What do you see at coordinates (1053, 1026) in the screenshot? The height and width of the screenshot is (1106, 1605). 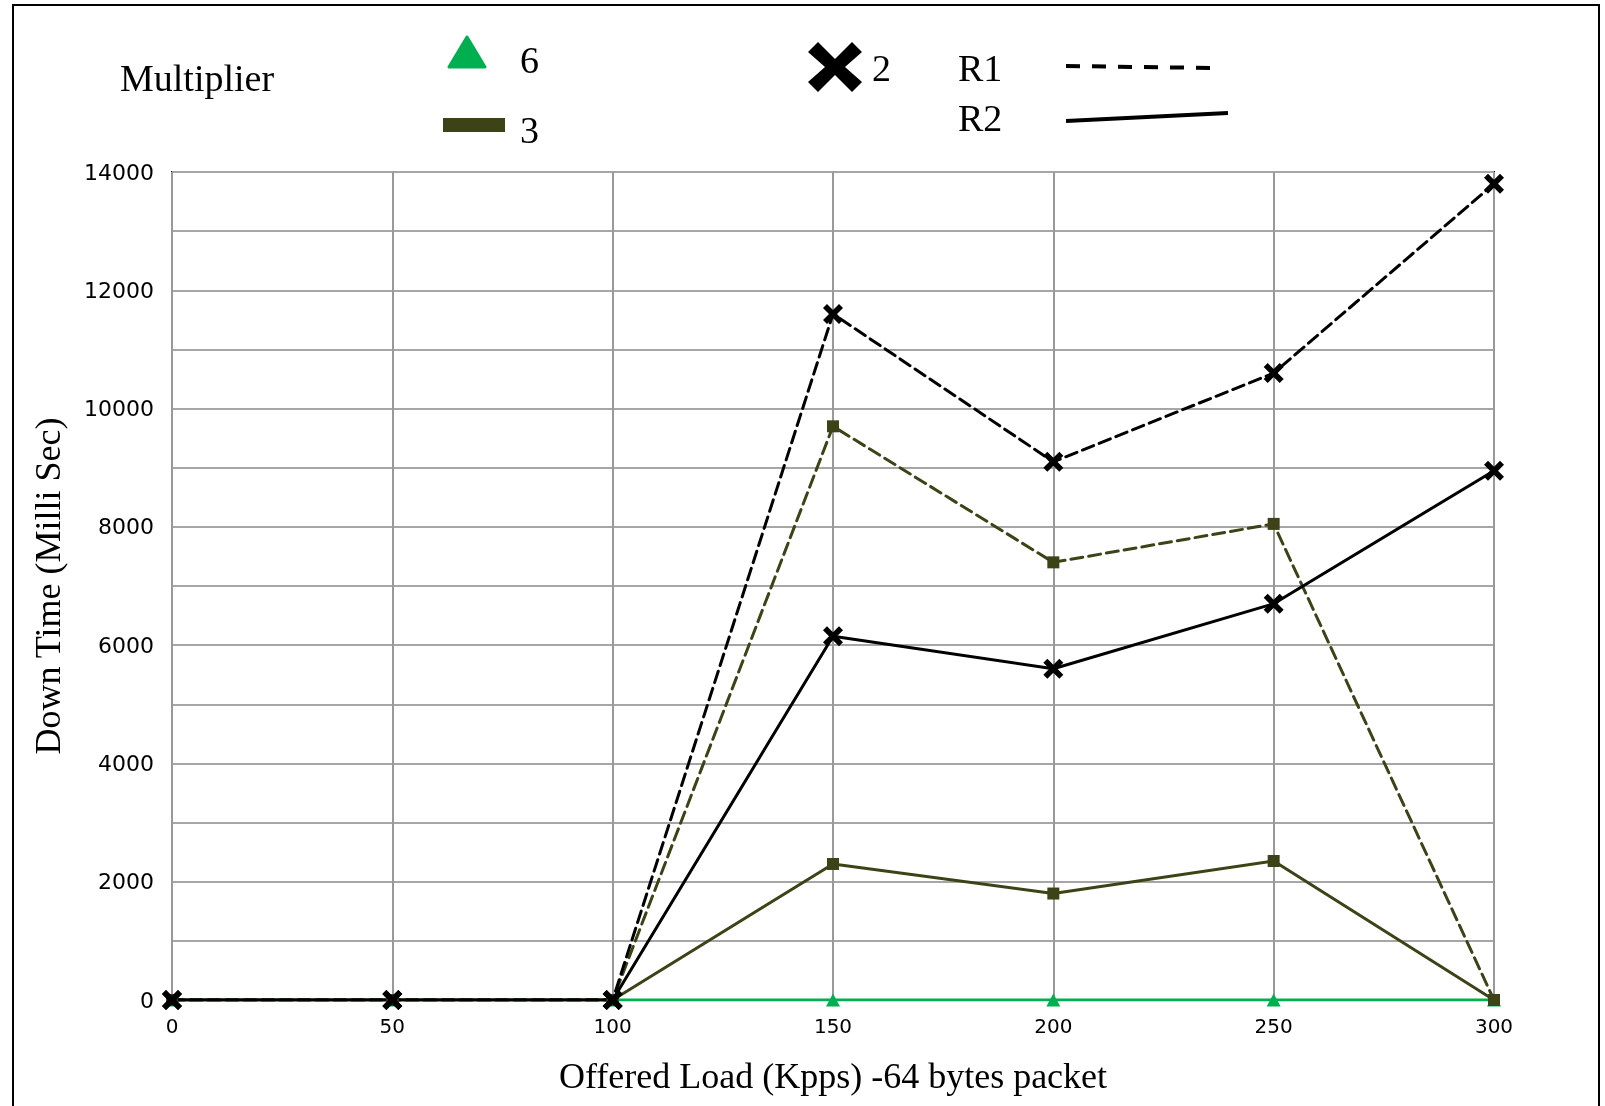 I see `x-tick-label: 200` at bounding box center [1053, 1026].